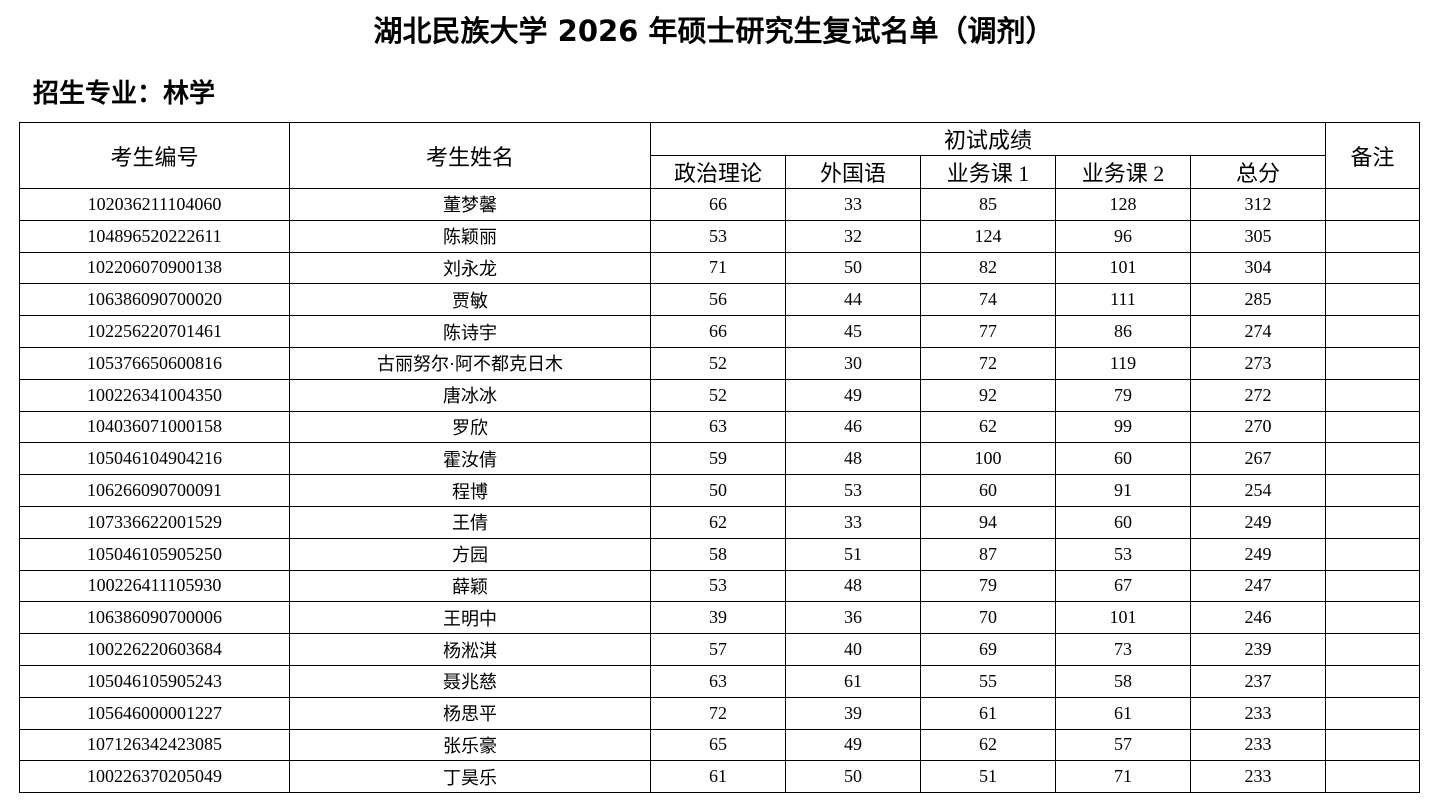 The height and width of the screenshot is (804, 1440). Describe the element at coordinates (154, 777) in the screenshot. I see `table-cell: 100226370205049` at that location.